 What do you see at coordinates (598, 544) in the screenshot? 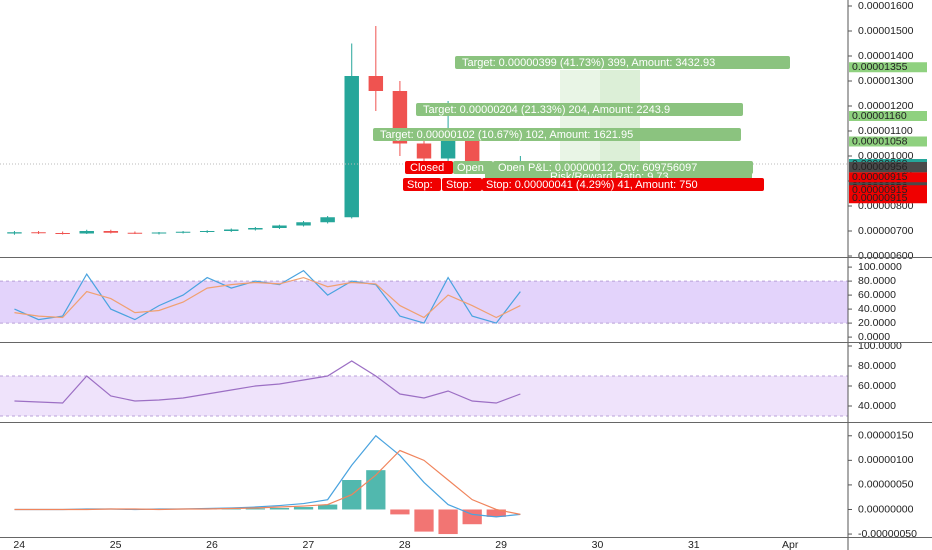
I see `x-tick-label: 30` at bounding box center [598, 544].